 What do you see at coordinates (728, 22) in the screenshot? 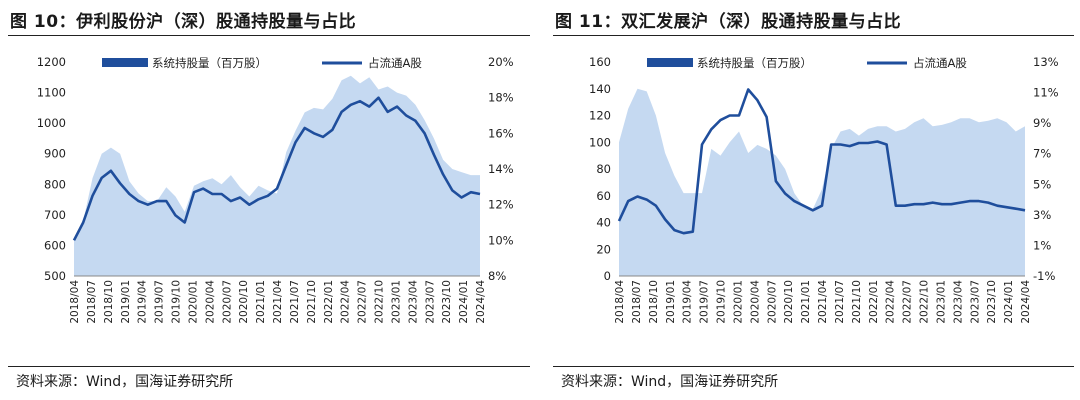
I see `chart-title: 图 11：双汇发展沪（深）股通持股量与占比` at bounding box center [728, 22].